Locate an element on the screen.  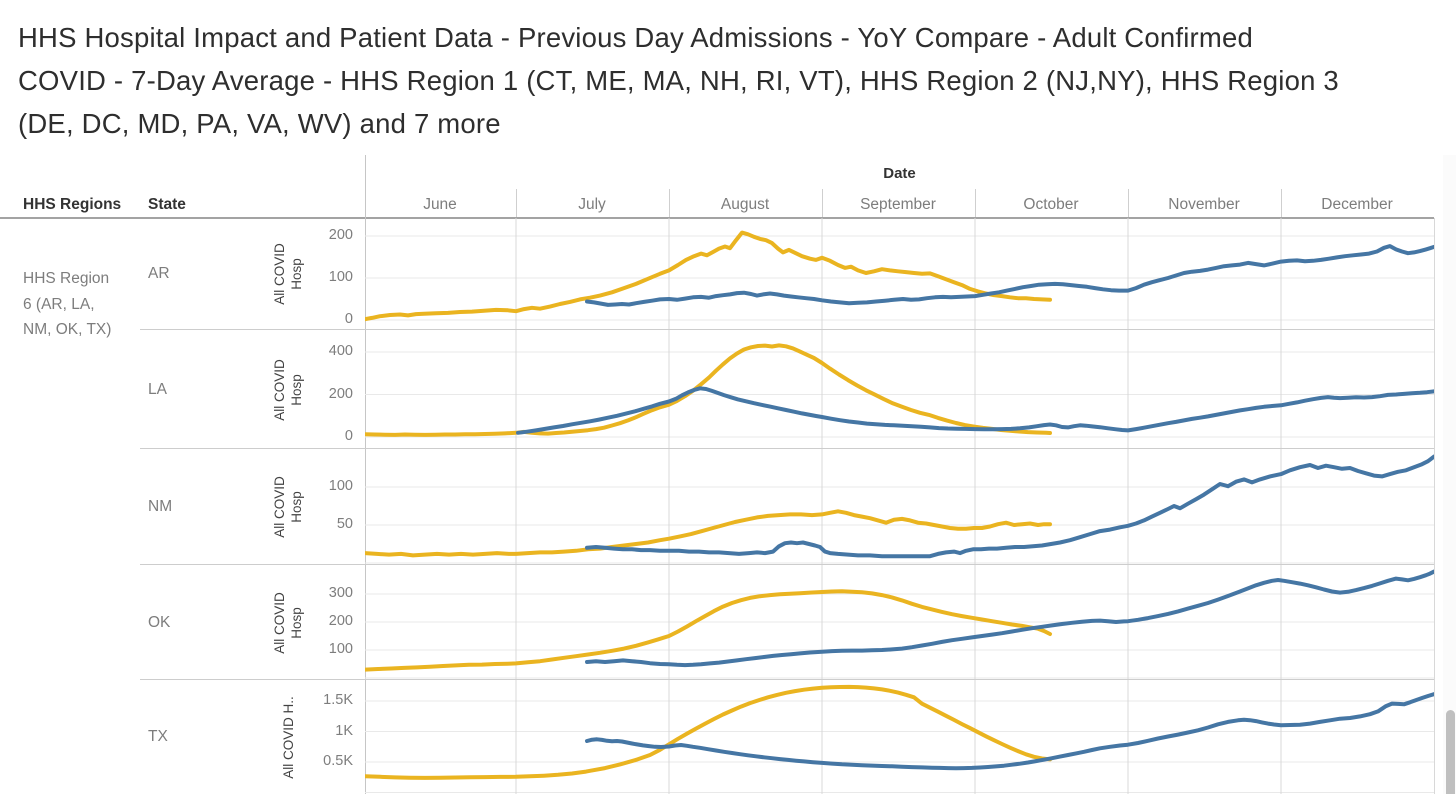
month-label-july: July is located at coordinates (592, 204).